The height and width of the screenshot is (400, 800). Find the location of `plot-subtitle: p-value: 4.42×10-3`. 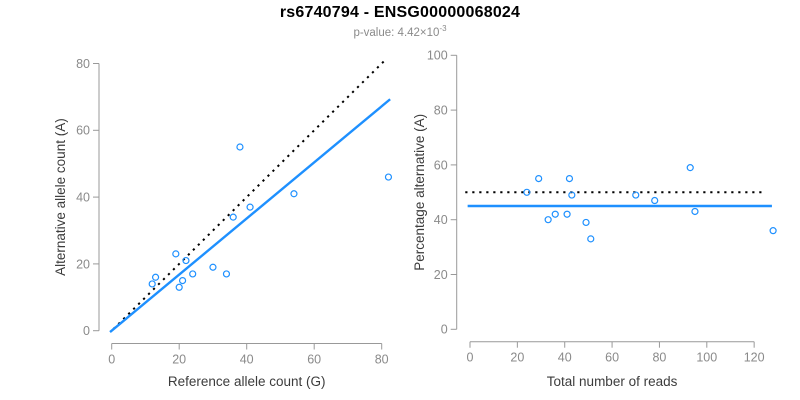

plot-subtitle: p-value: 4.42×10-3 is located at coordinates (400, 31).